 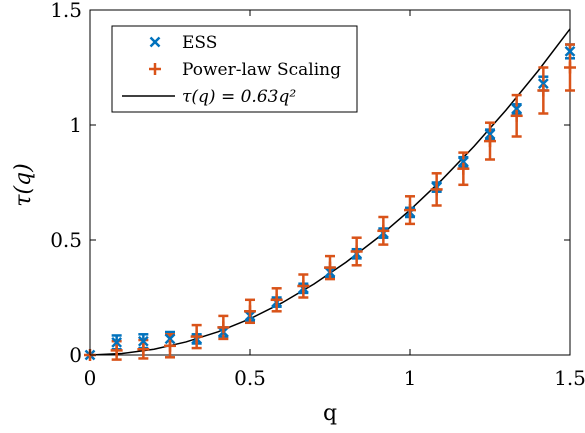 What do you see at coordinates (199, 43) in the screenshot?
I see `legend-label-ess: ESS` at bounding box center [199, 43].